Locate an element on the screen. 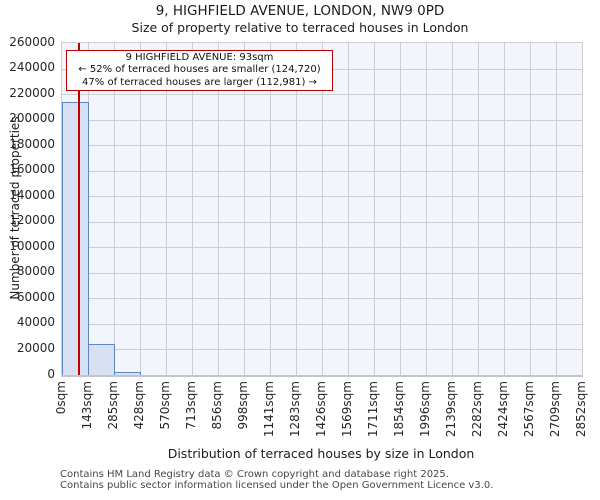 The image size is (600, 500). y-tick-label: 20000 is located at coordinates (35, 347).